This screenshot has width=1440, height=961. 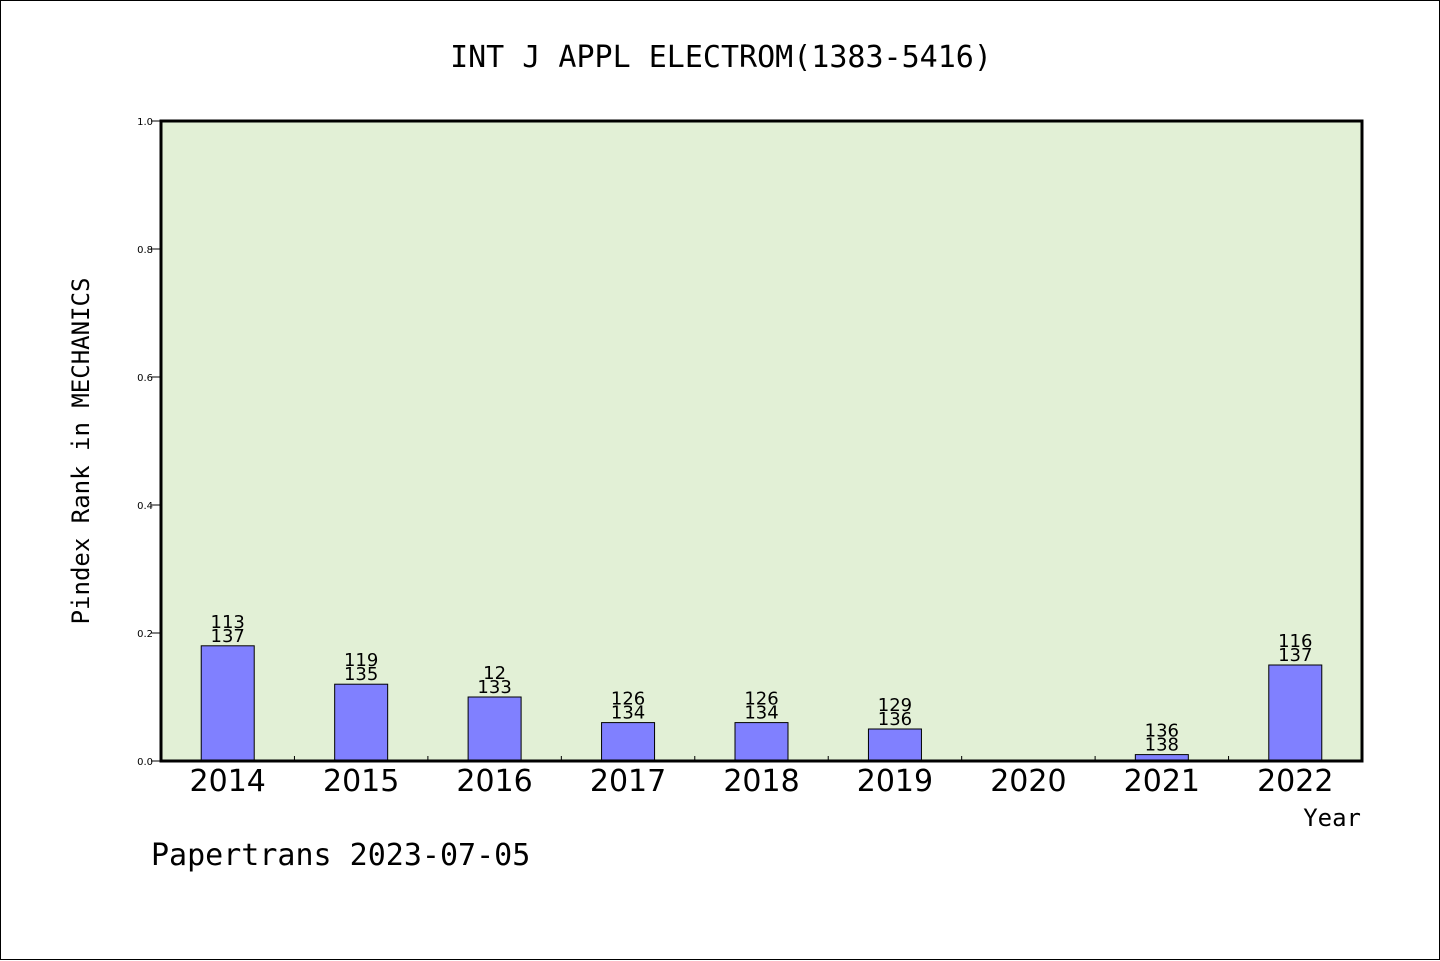 I want to click on bar-rank-label: 12, so click(x=494, y=673).